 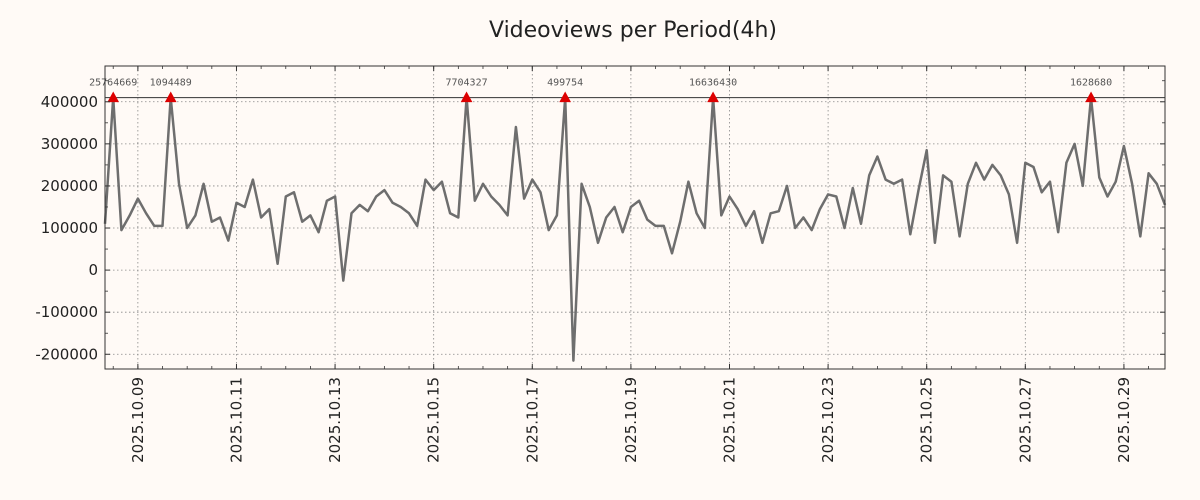 I want to click on y-tick-label: -100000, so click(x=66, y=312).